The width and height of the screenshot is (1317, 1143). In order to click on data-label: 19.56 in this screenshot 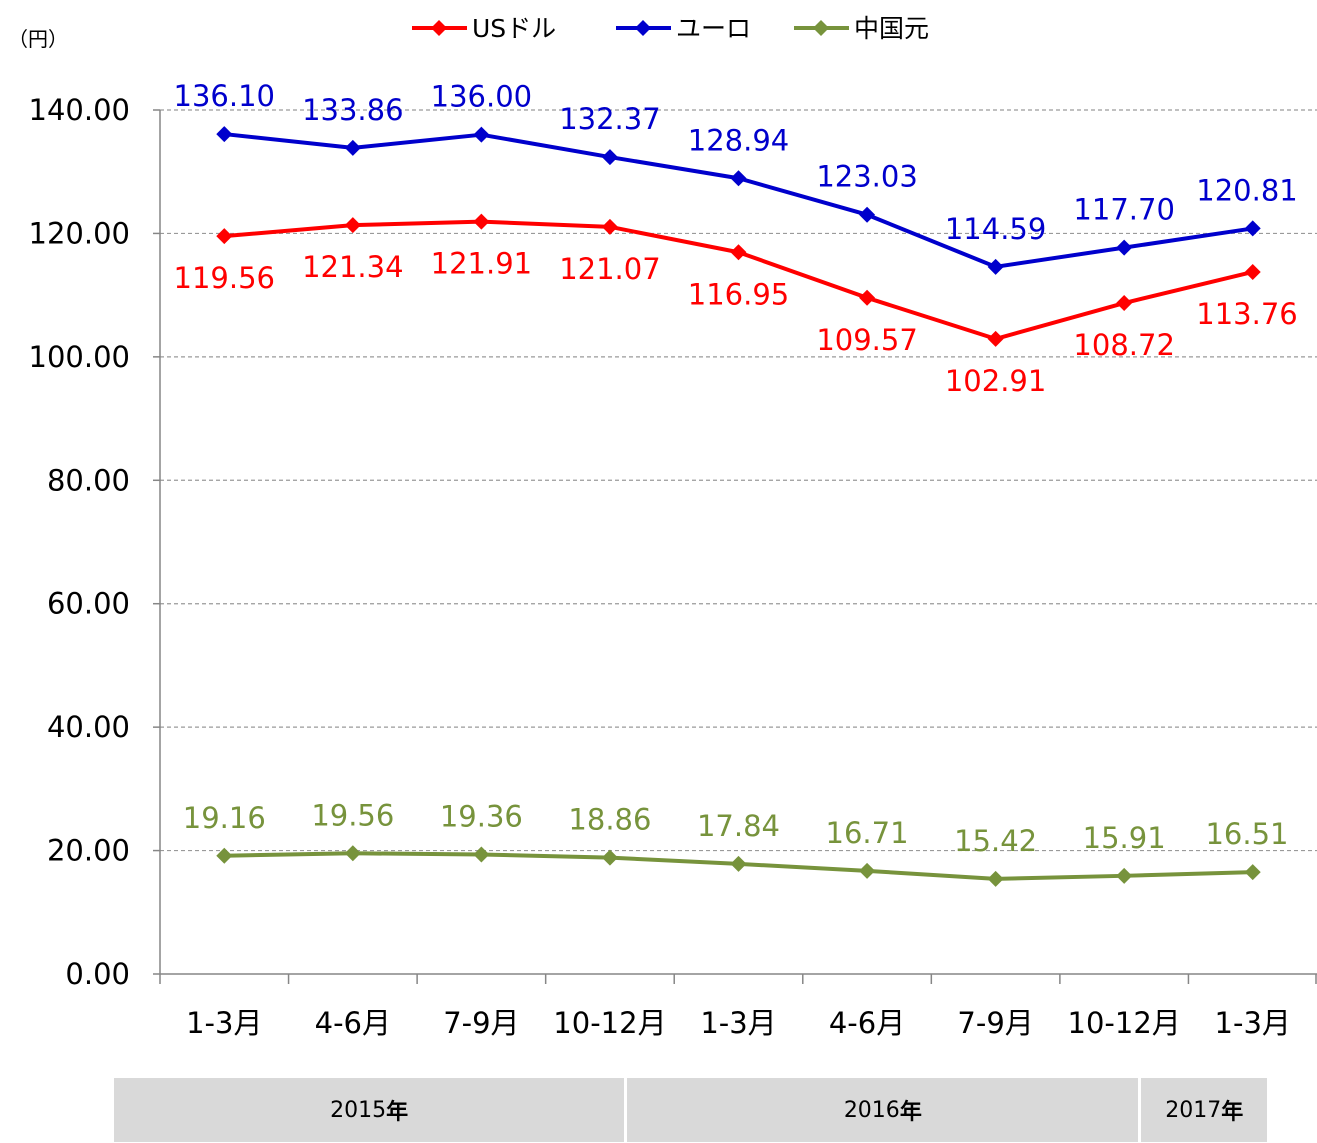, I will do `click(352, 815)`.